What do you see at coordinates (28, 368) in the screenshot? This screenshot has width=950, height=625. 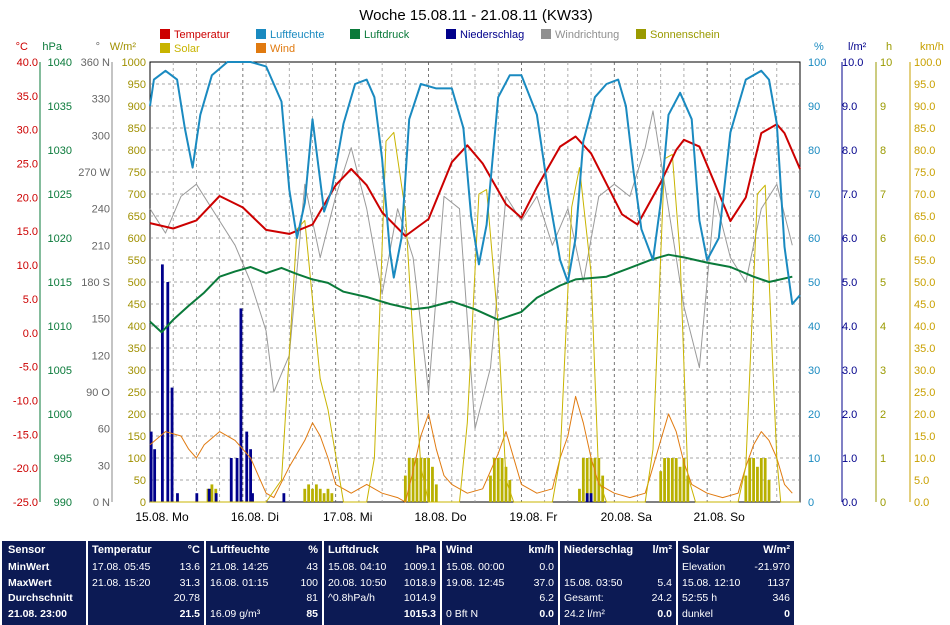 I see `temp-axis-tick: -5.0` at bounding box center [28, 368].